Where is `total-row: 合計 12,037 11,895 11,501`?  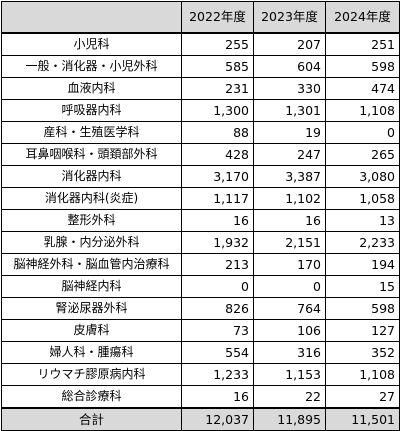
total-row: 合計 12,037 11,895 11,501 is located at coordinates (200, 418).